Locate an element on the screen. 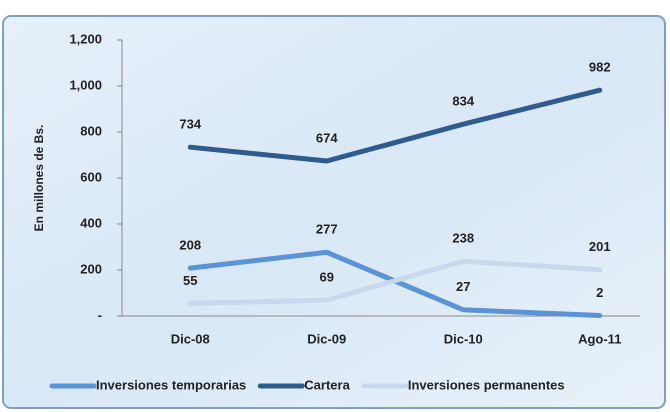  data-label: 834 is located at coordinates (463, 101).